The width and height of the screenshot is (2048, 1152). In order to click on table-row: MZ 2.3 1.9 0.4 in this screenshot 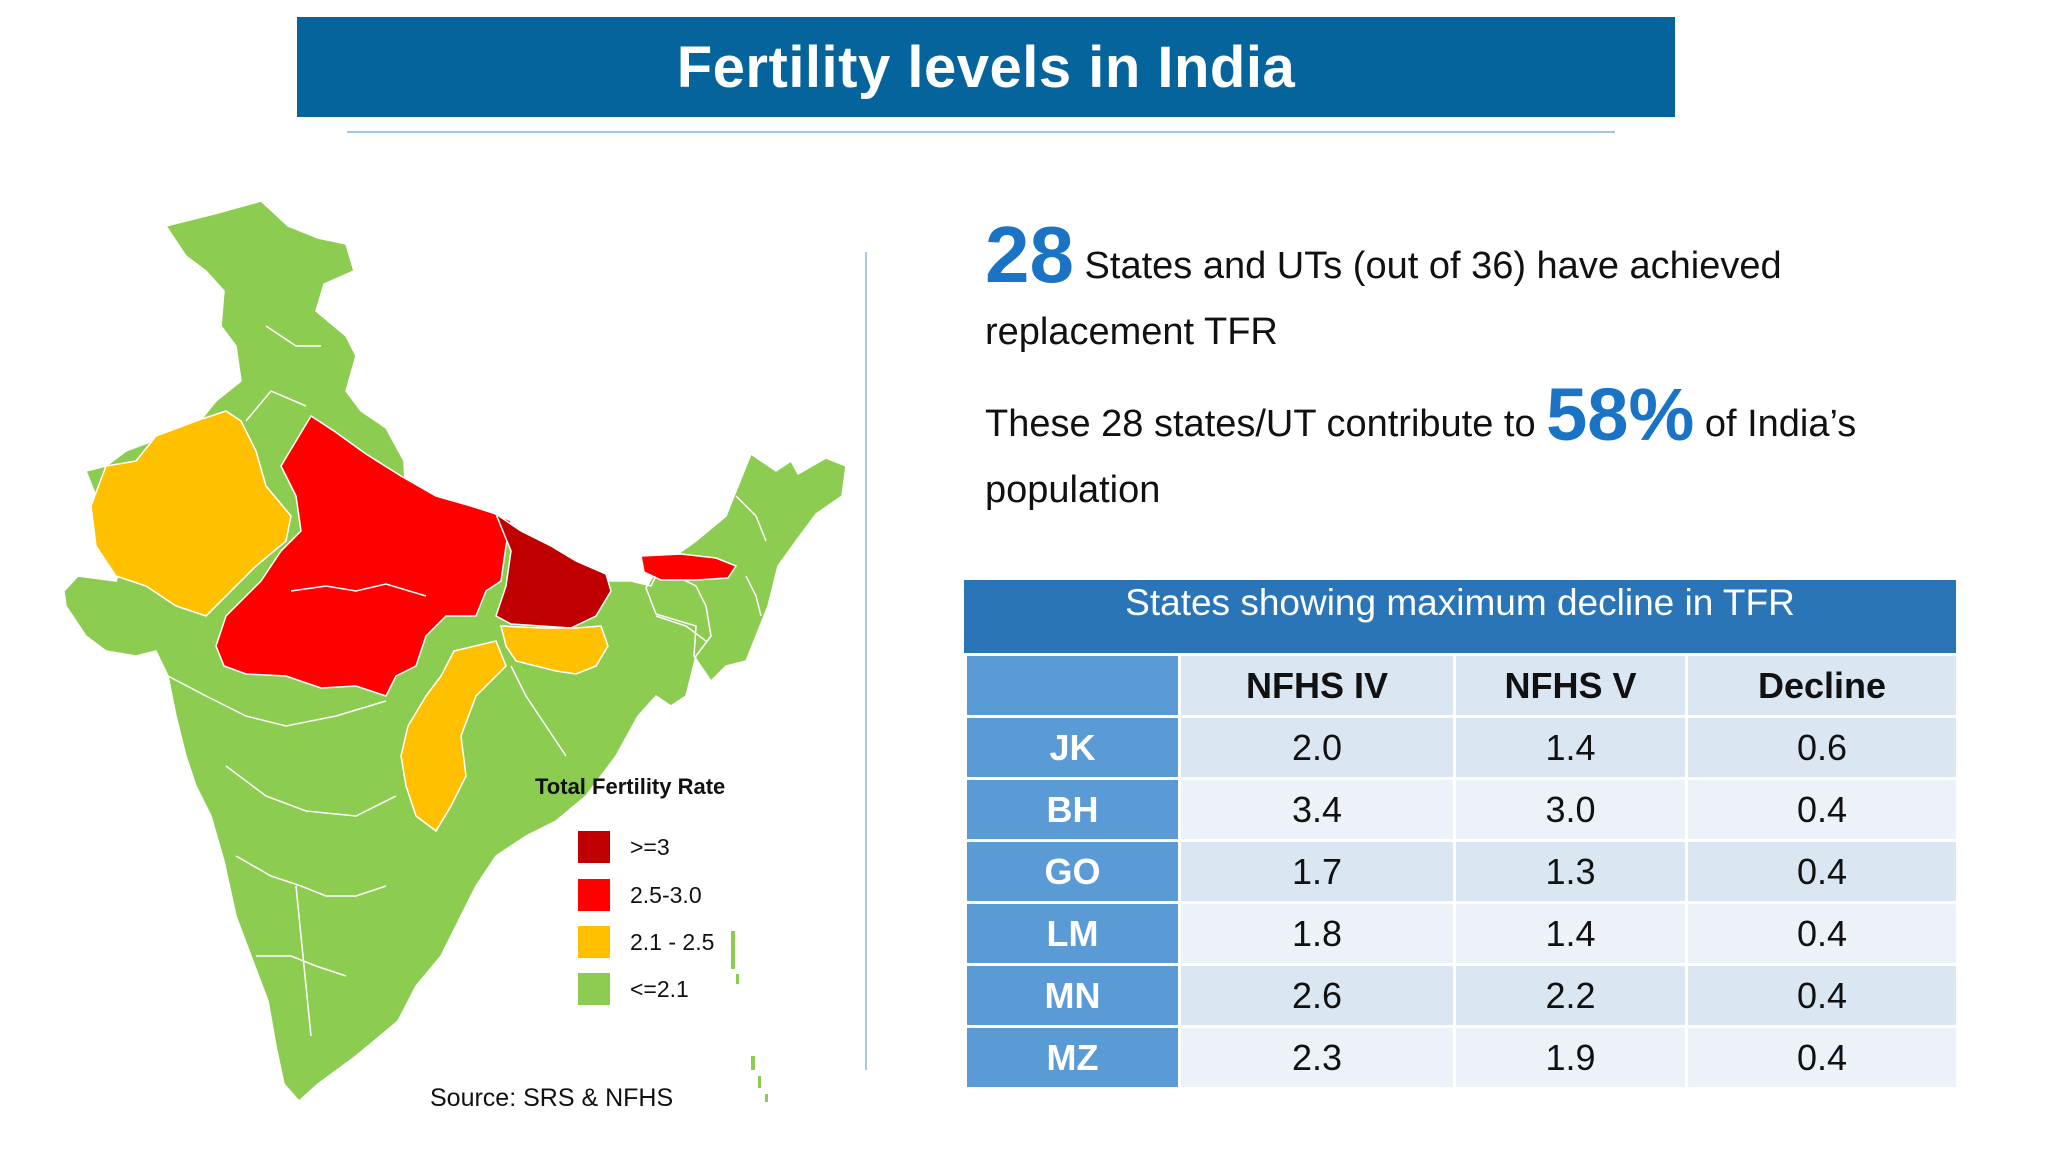, I will do `click(1461, 1057)`.